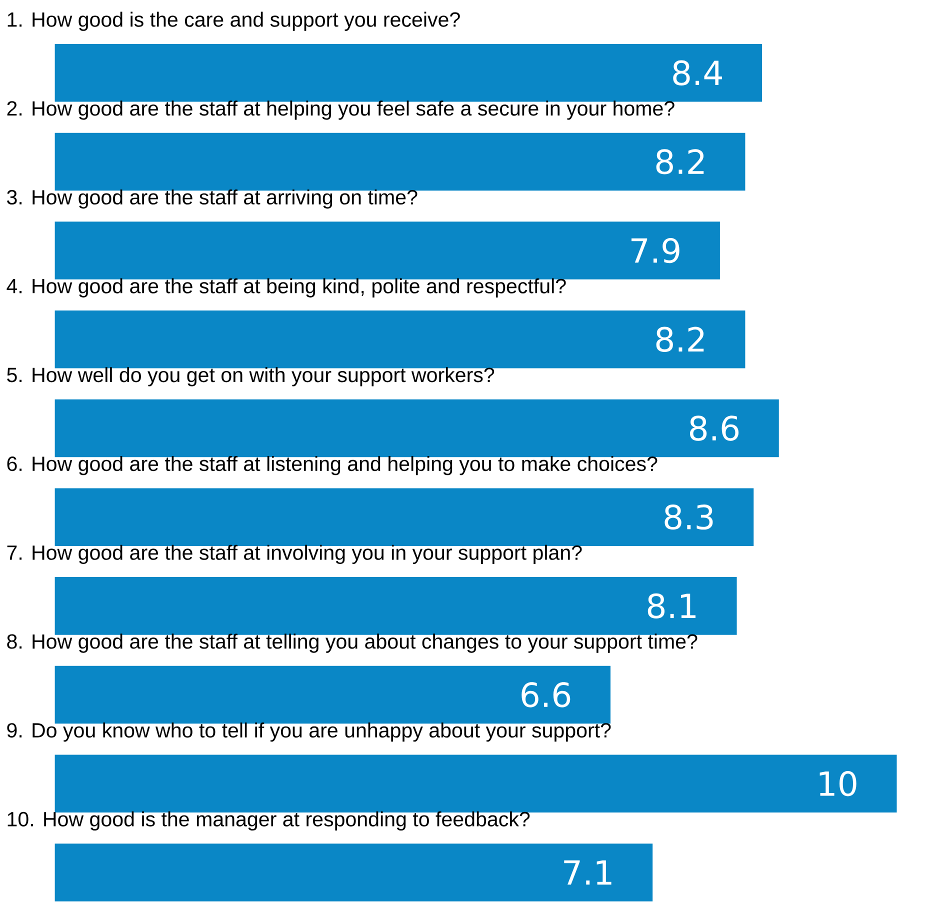 The width and height of the screenshot is (932, 912). I want to click on data-label: 8.1, so click(672, 605).